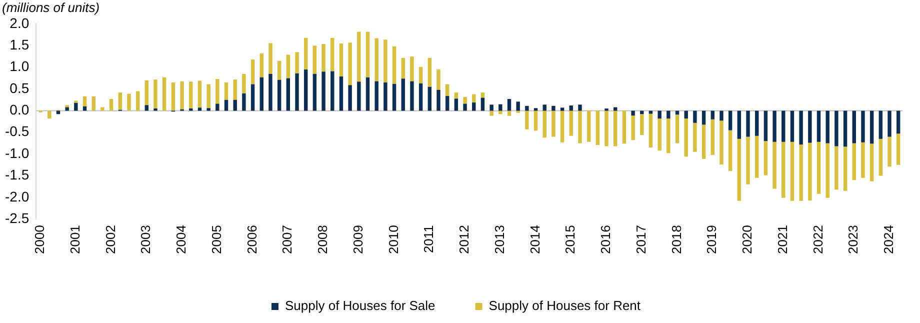  I want to click on x-tick-label: 2005, so click(216, 239).